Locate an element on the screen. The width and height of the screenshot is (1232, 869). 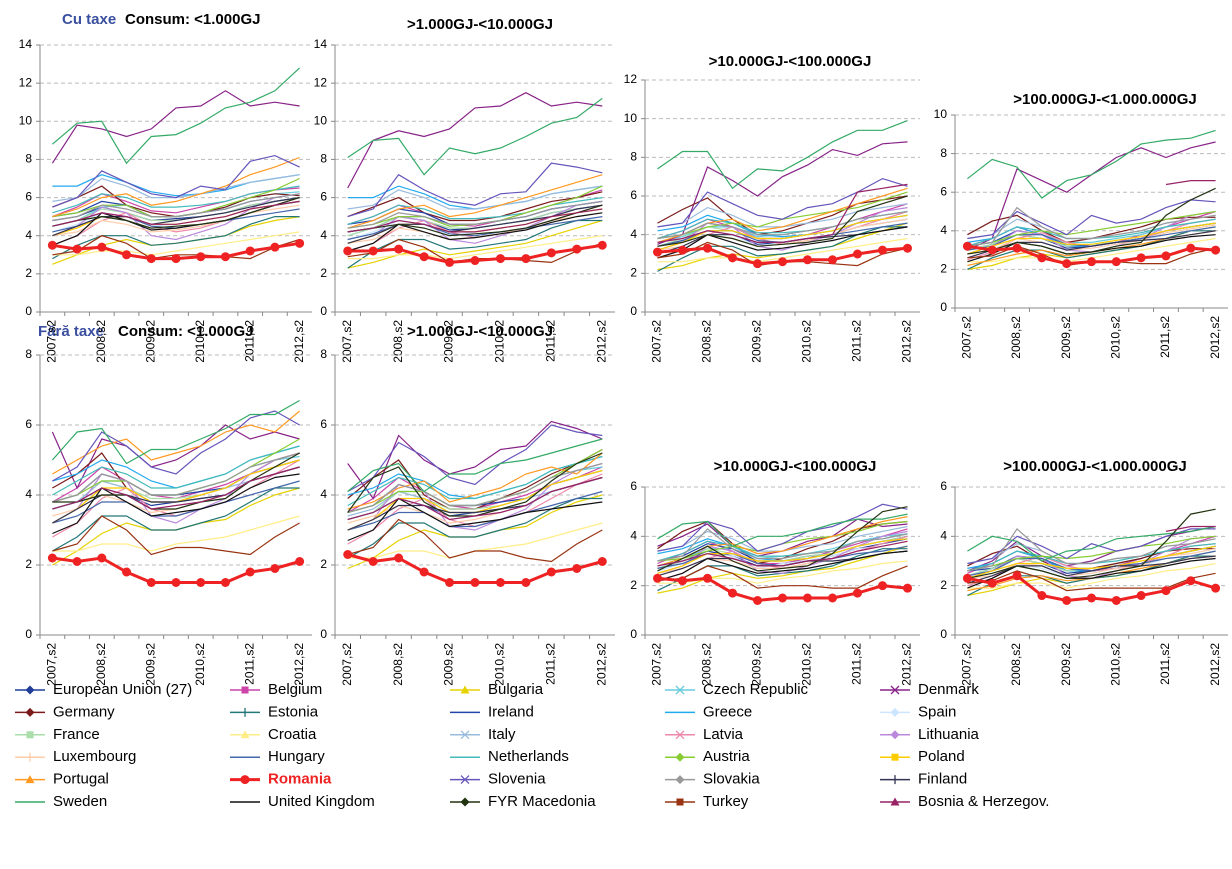
legend-label: Denmark is located at coordinates (948, 689).